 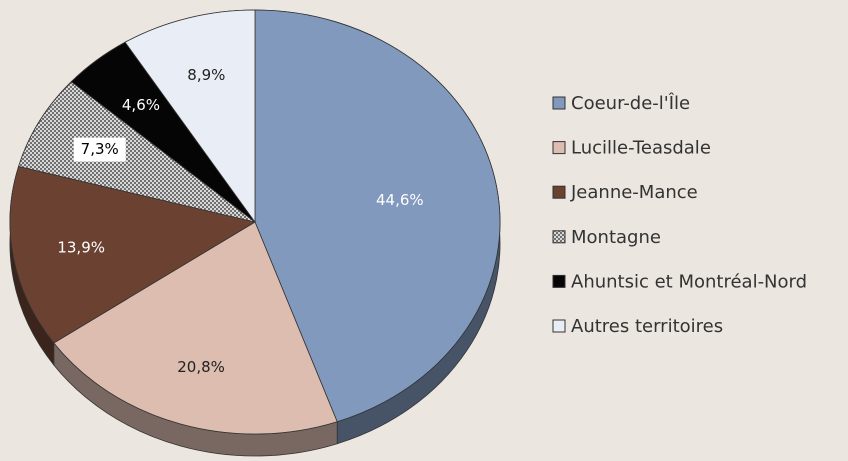 What do you see at coordinates (647, 326) in the screenshot?
I see `legend-label: Autres territoires` at bounding box center [647, 326].